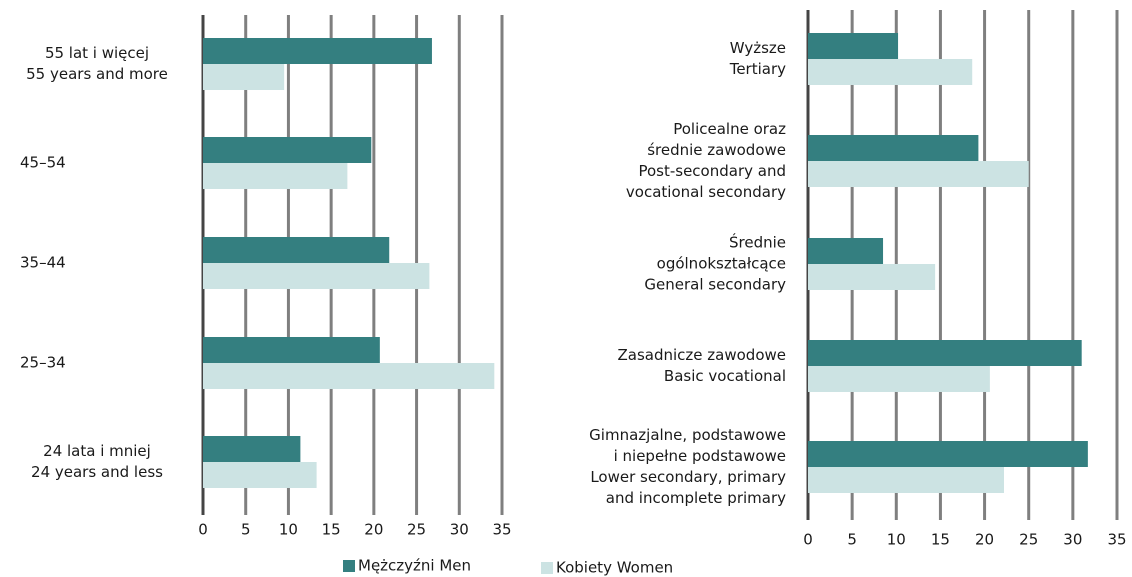  I want to click on category-label: i niepełne podstawowe, so click(700, 456).